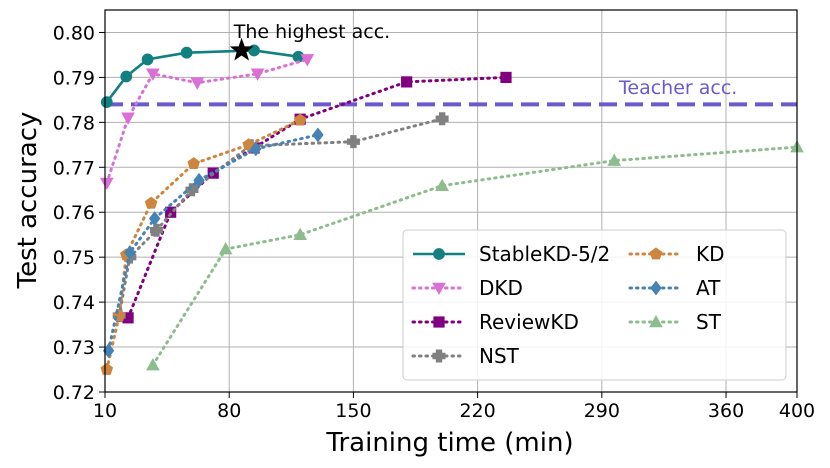  I want to click on legend-item: KD, so click(676, 254).